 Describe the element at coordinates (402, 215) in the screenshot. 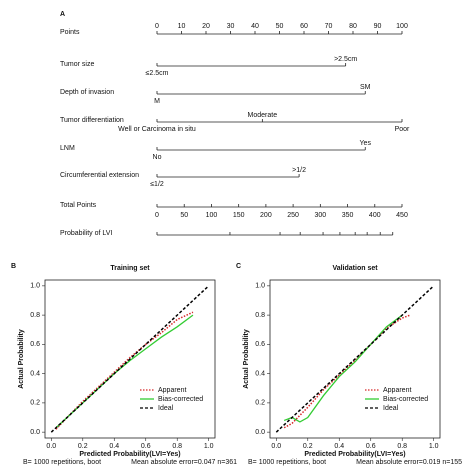

I see `tick-label: 450` at that location.